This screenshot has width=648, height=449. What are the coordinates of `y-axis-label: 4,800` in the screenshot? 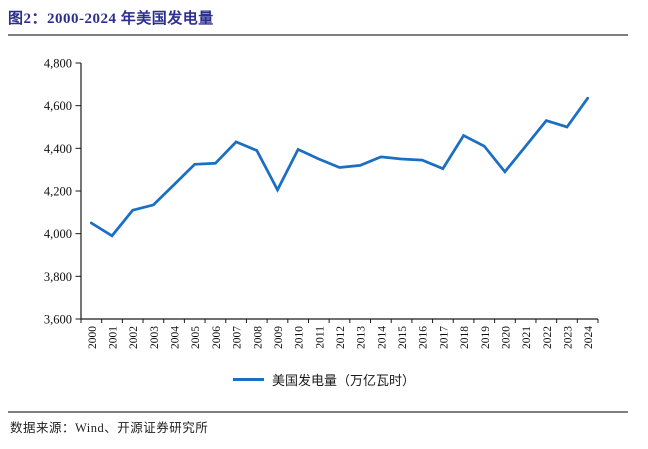 It's located at (58, 64).